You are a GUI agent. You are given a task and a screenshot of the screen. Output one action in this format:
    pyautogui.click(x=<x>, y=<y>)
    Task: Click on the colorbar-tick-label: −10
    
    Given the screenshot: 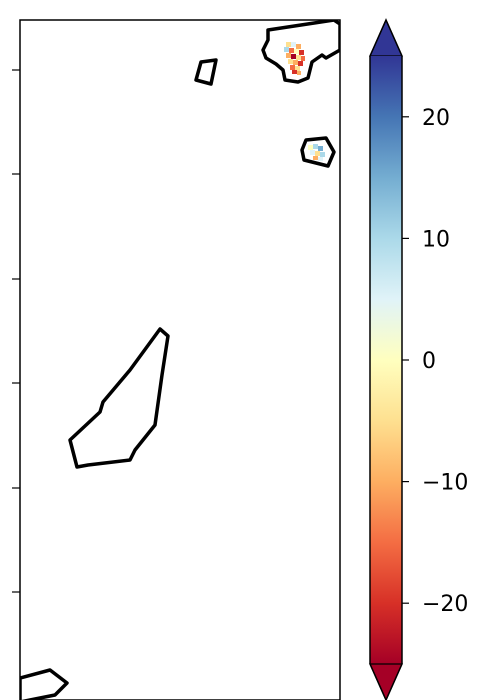 What is the action you would take?
    pyautogui.click(x=445, y=483)
    